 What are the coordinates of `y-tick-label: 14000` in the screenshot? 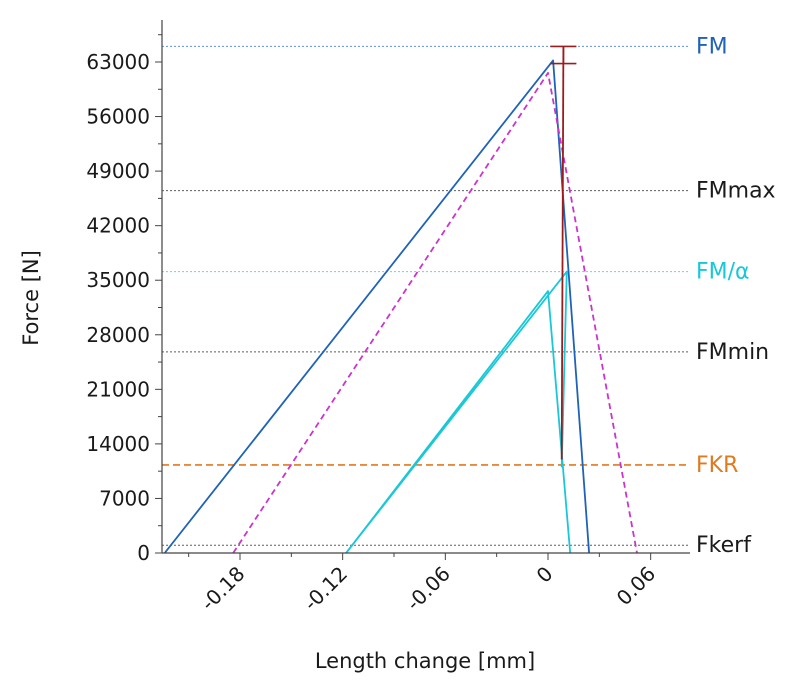 It's located at (118, 444).